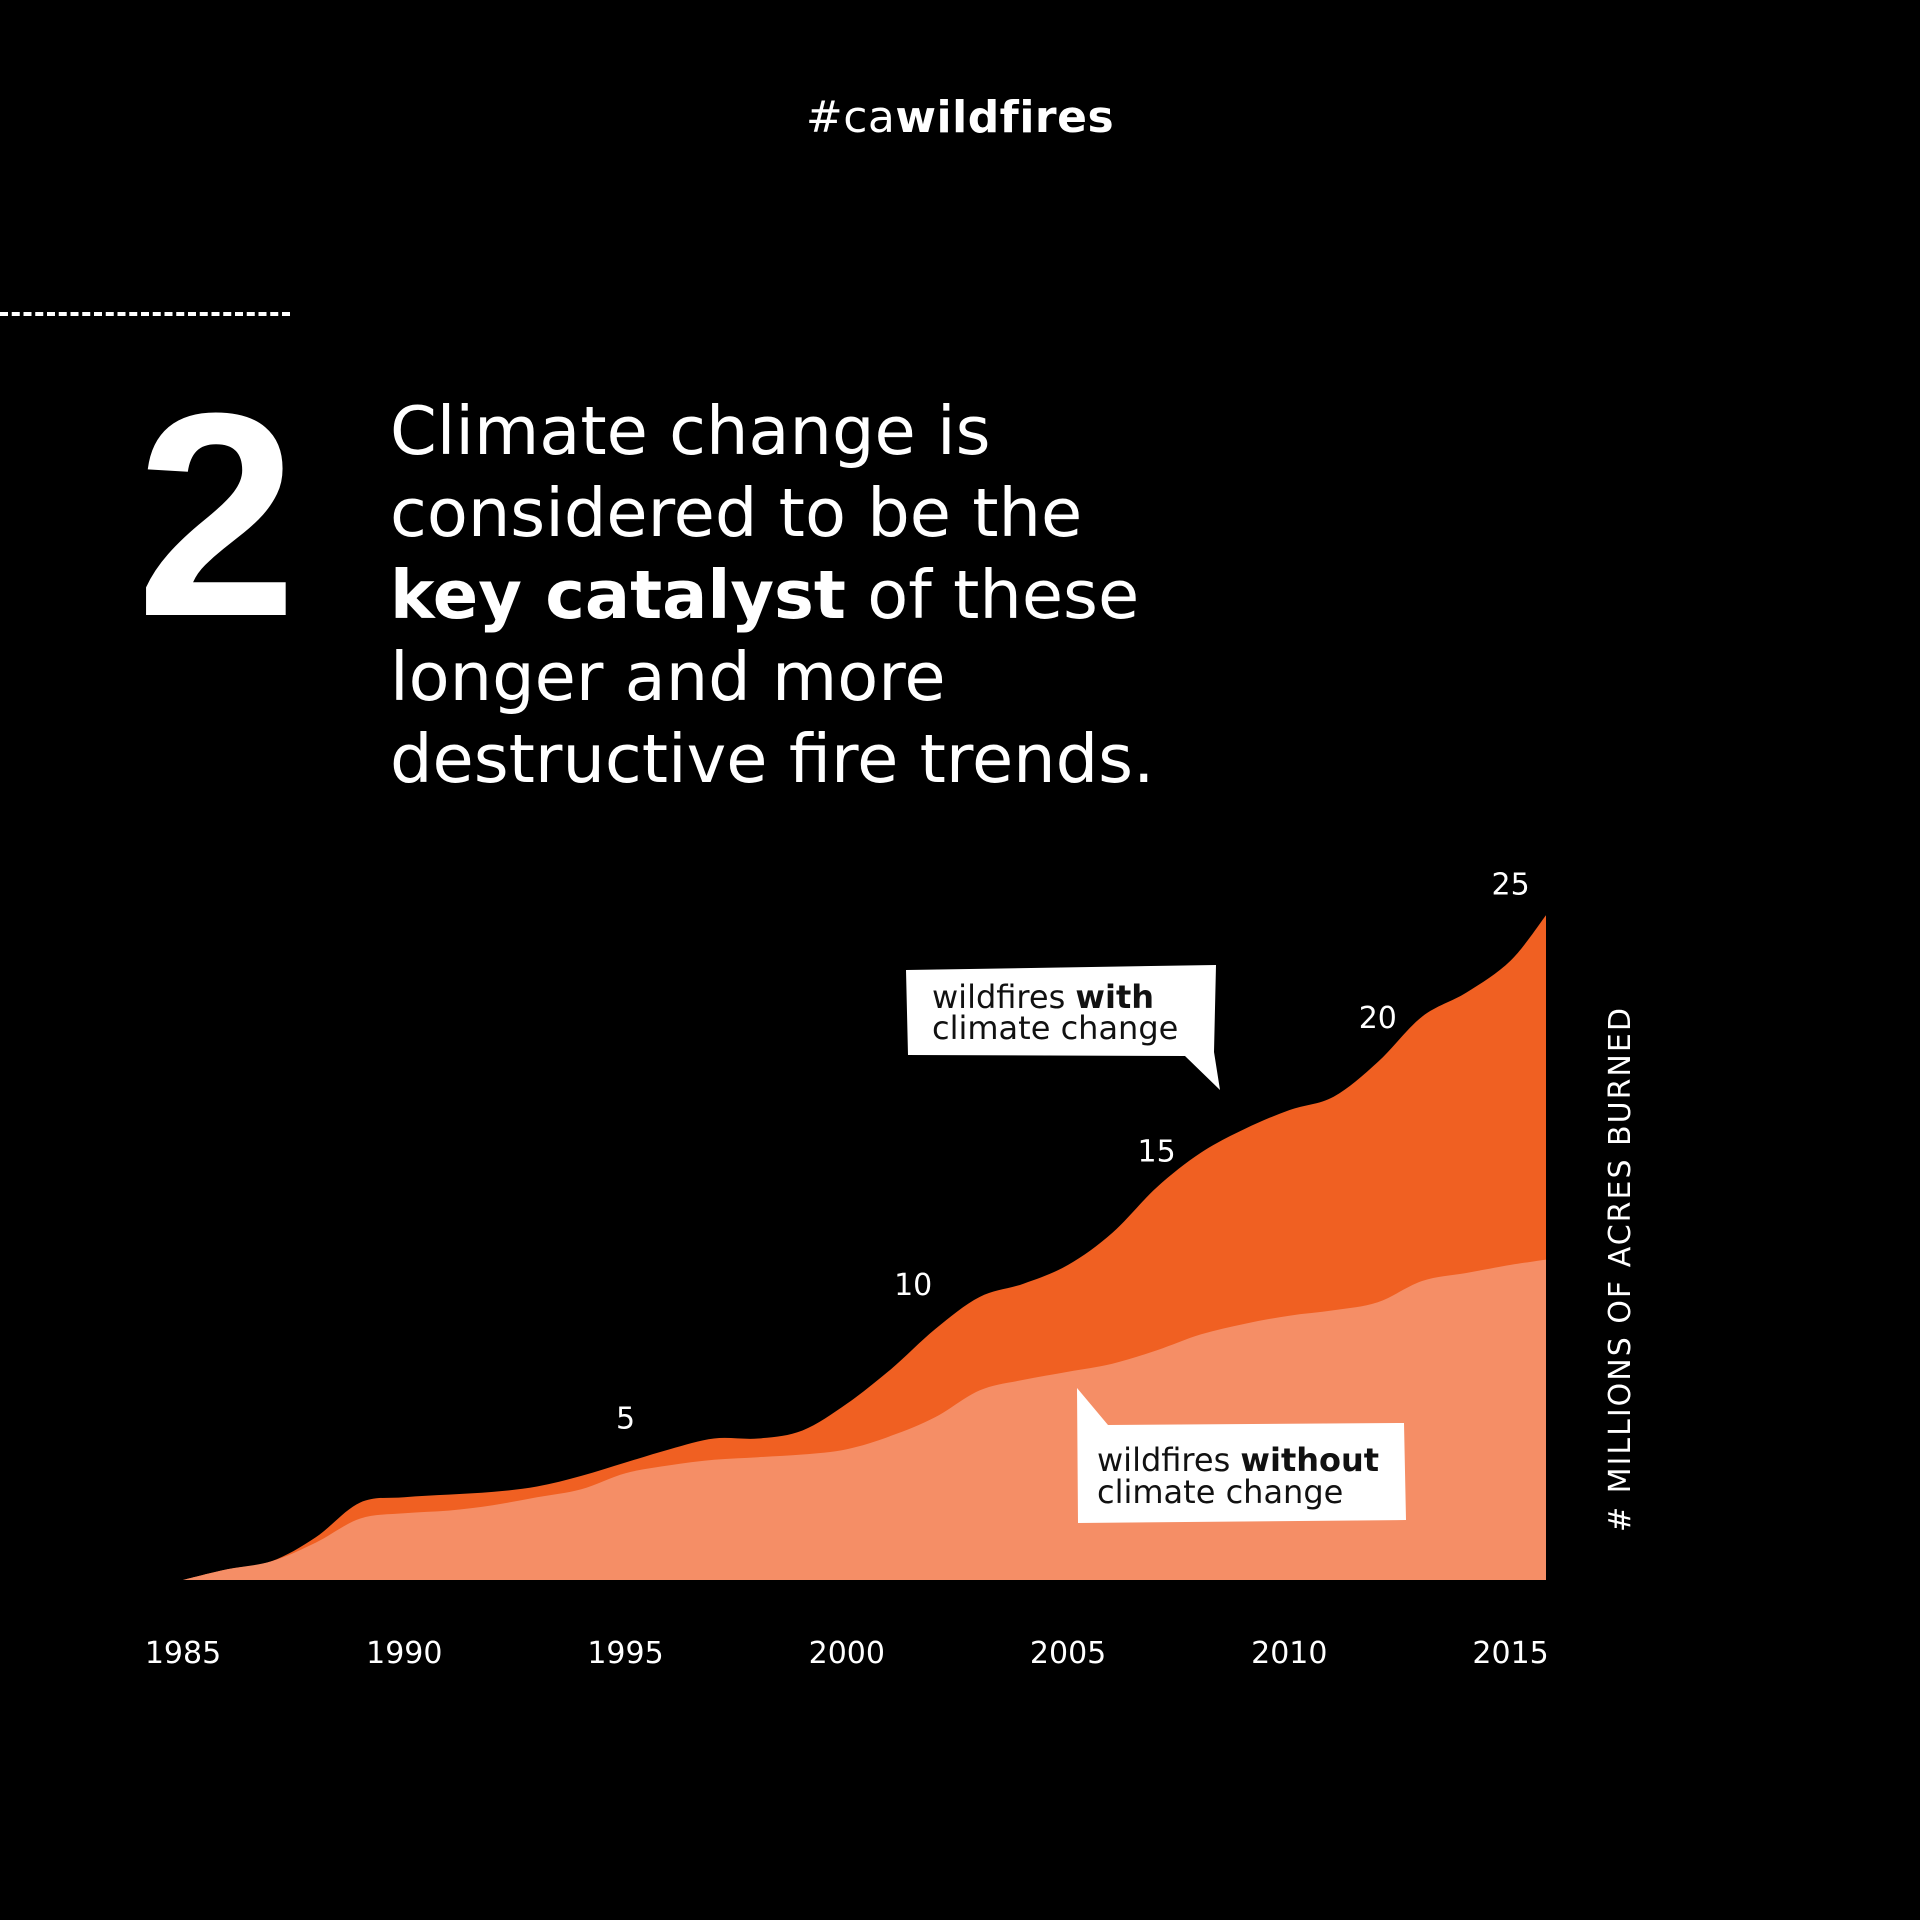  Describe the element at coordinates (1157, 1152) in the screenshot. I see `value-label-15: 15` at that location.